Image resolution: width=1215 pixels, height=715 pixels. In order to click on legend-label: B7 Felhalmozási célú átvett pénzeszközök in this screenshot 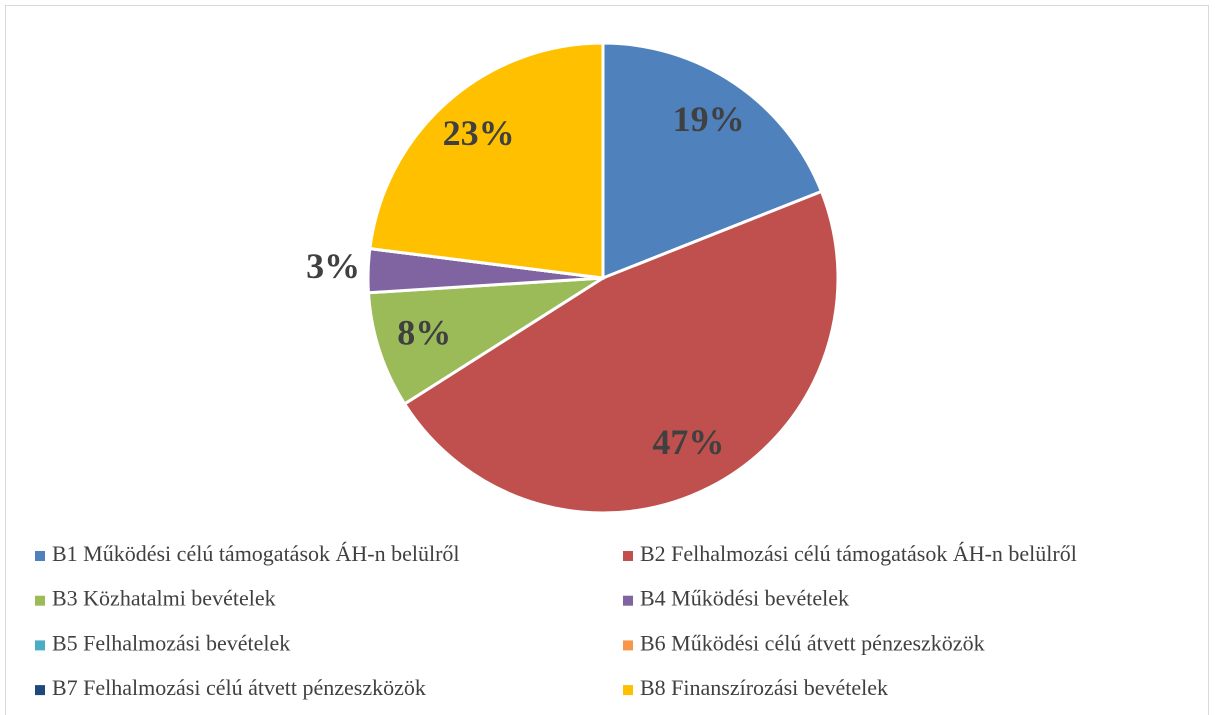, I will do `click(239, 687)`.